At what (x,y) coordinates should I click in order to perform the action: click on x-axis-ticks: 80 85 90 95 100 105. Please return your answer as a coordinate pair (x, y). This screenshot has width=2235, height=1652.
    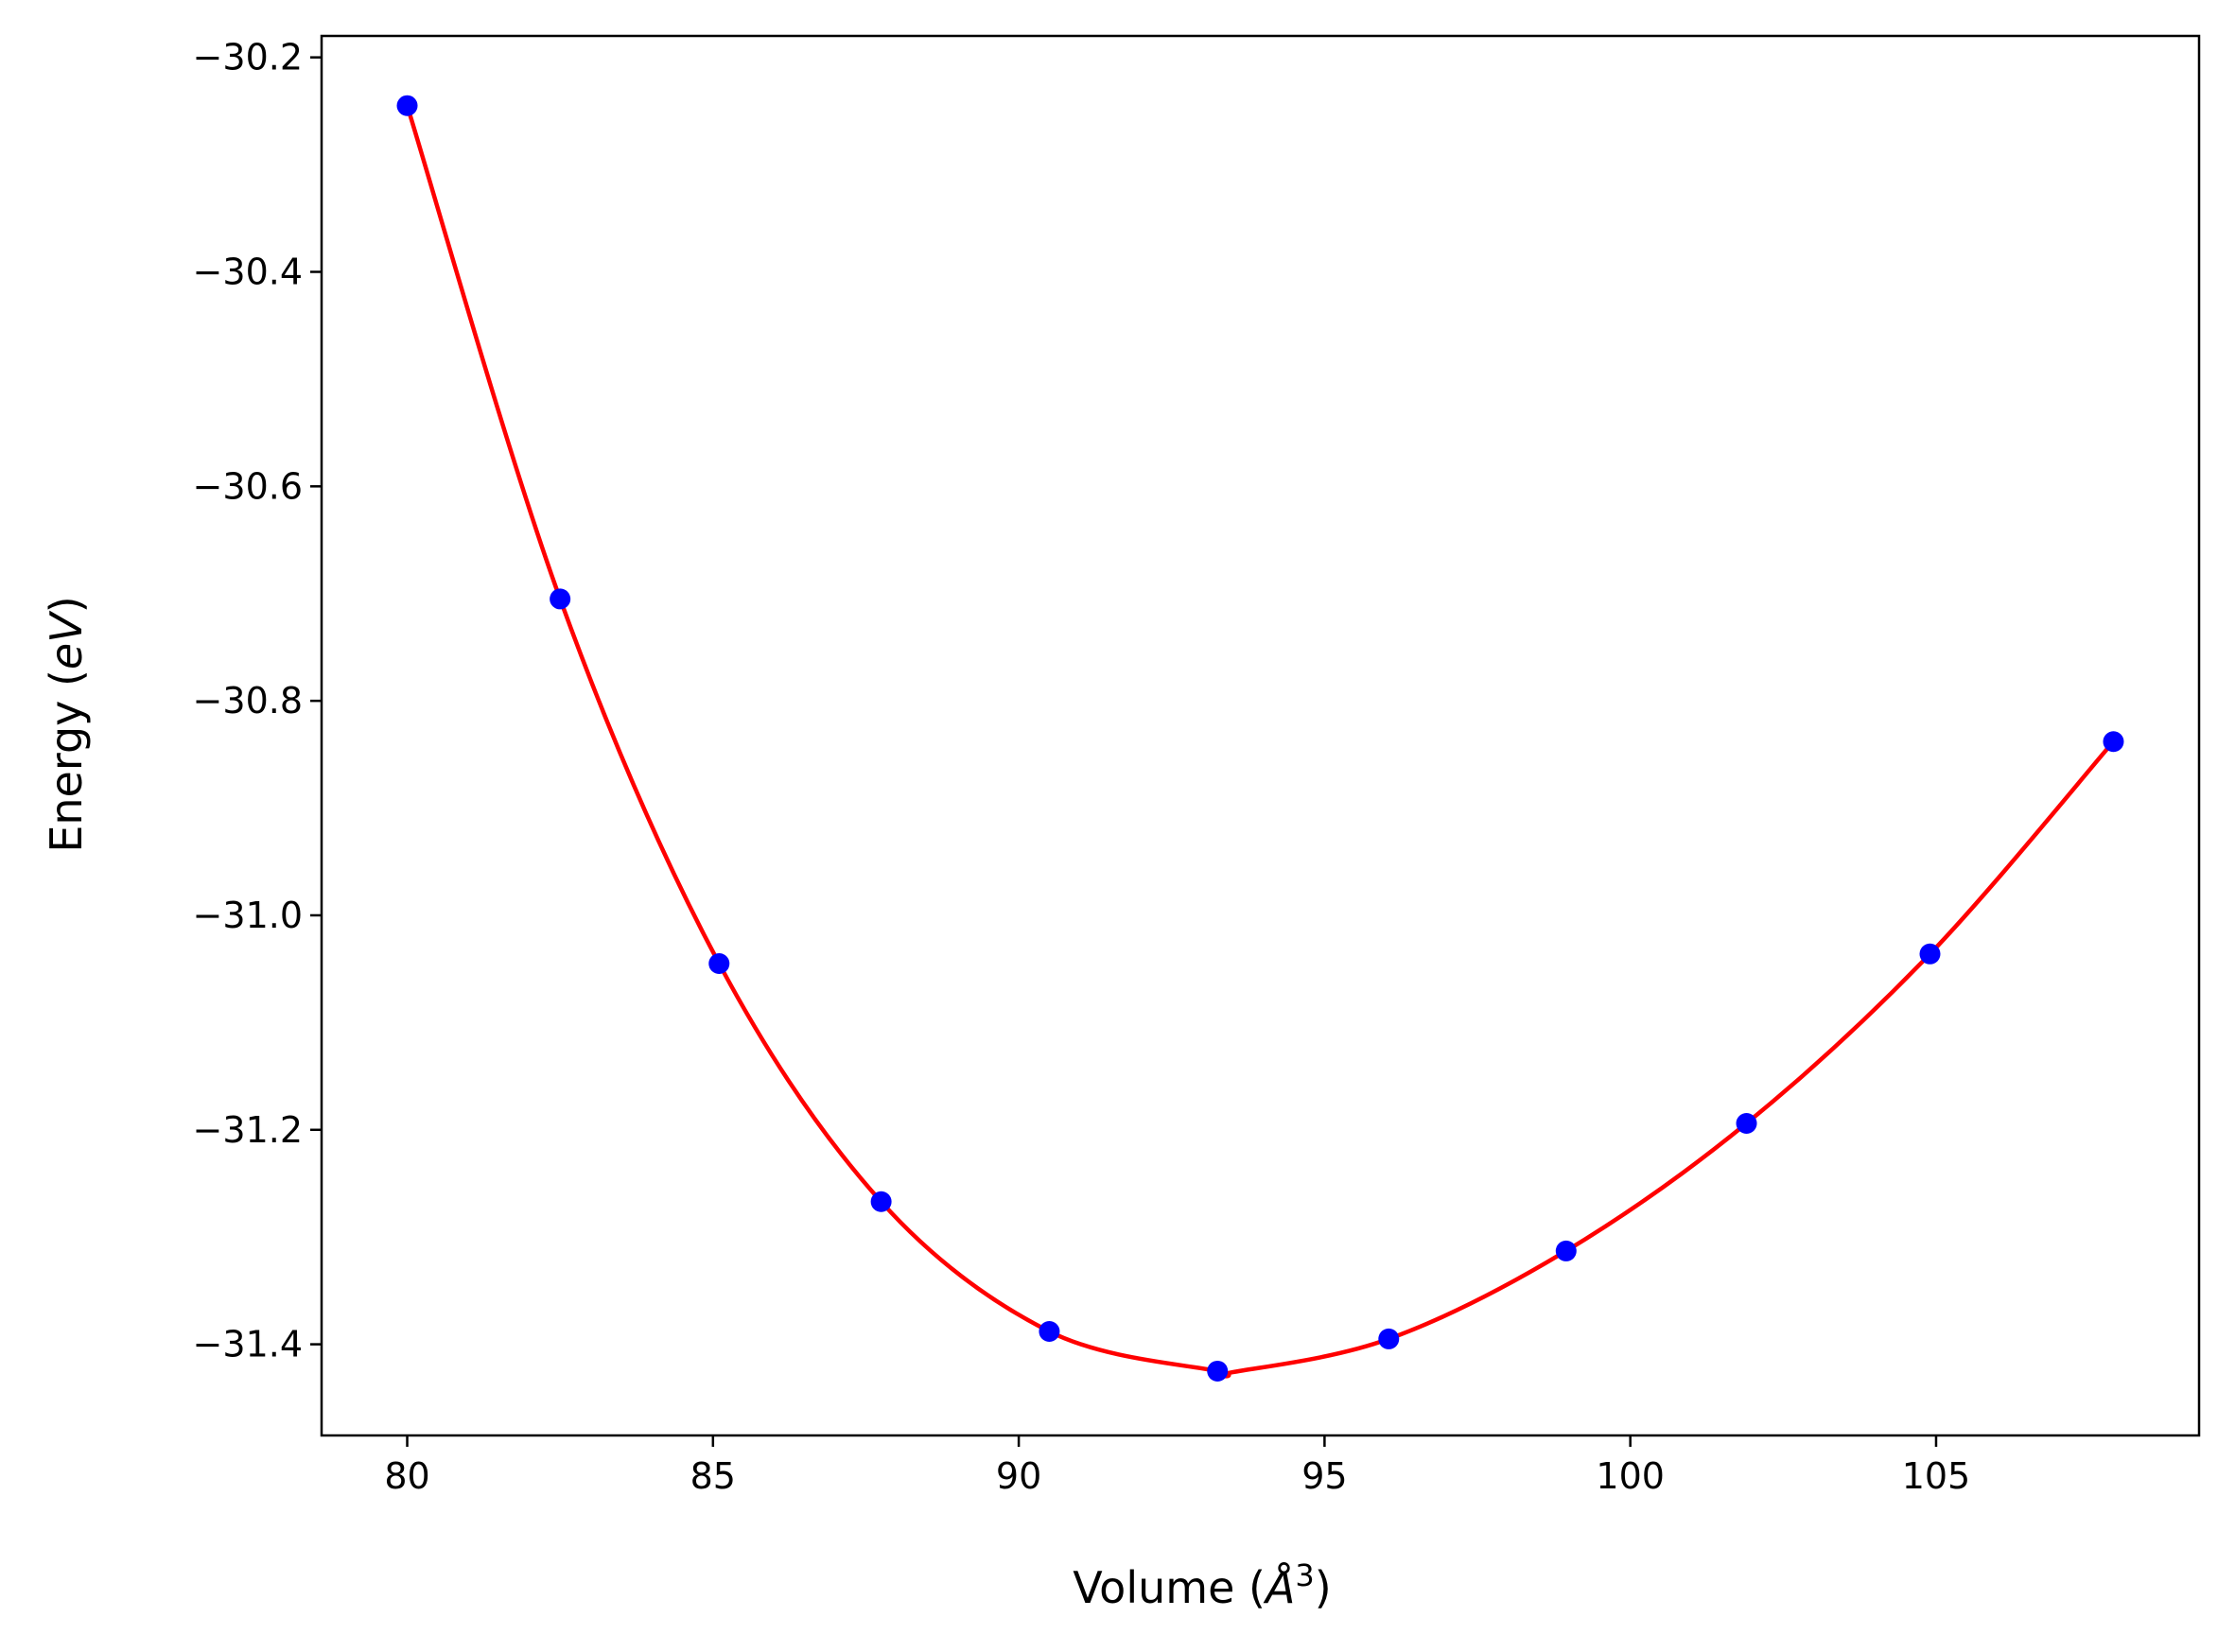
    Looking at the image, I should click on (1177, 1466).